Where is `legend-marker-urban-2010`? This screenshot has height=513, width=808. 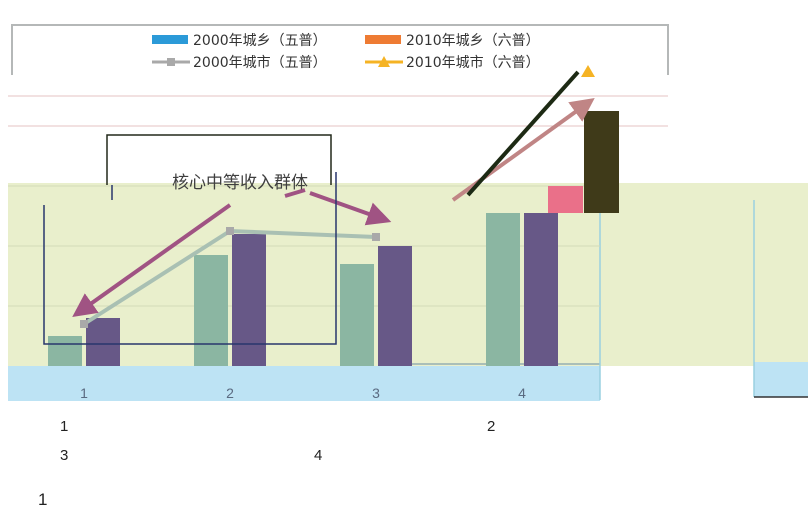 legend-marker-urban-2010 is located at coordinates (384, 61).